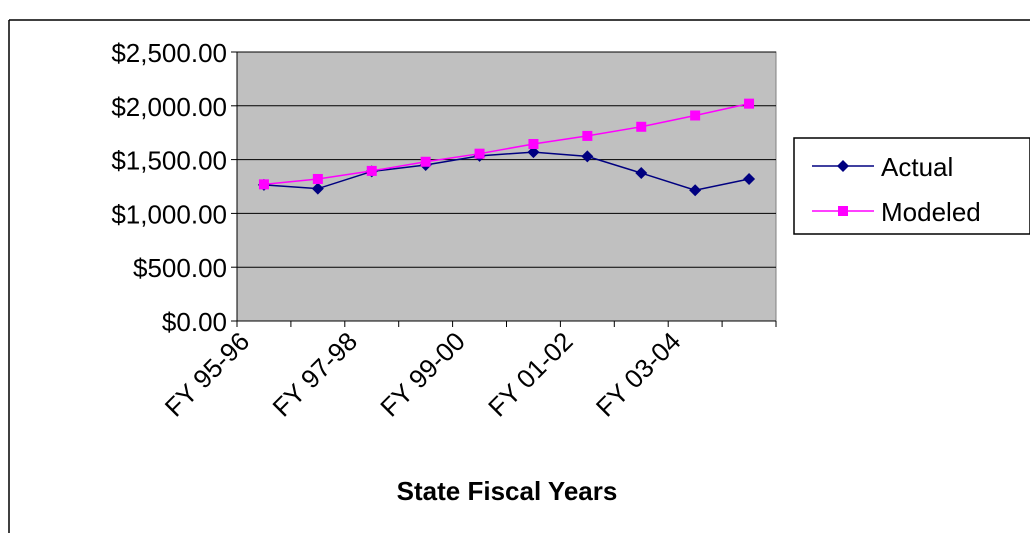 The height and width of the screenshot is (538, 1030). I want to click on series-line-modeled, so click(506, 144).